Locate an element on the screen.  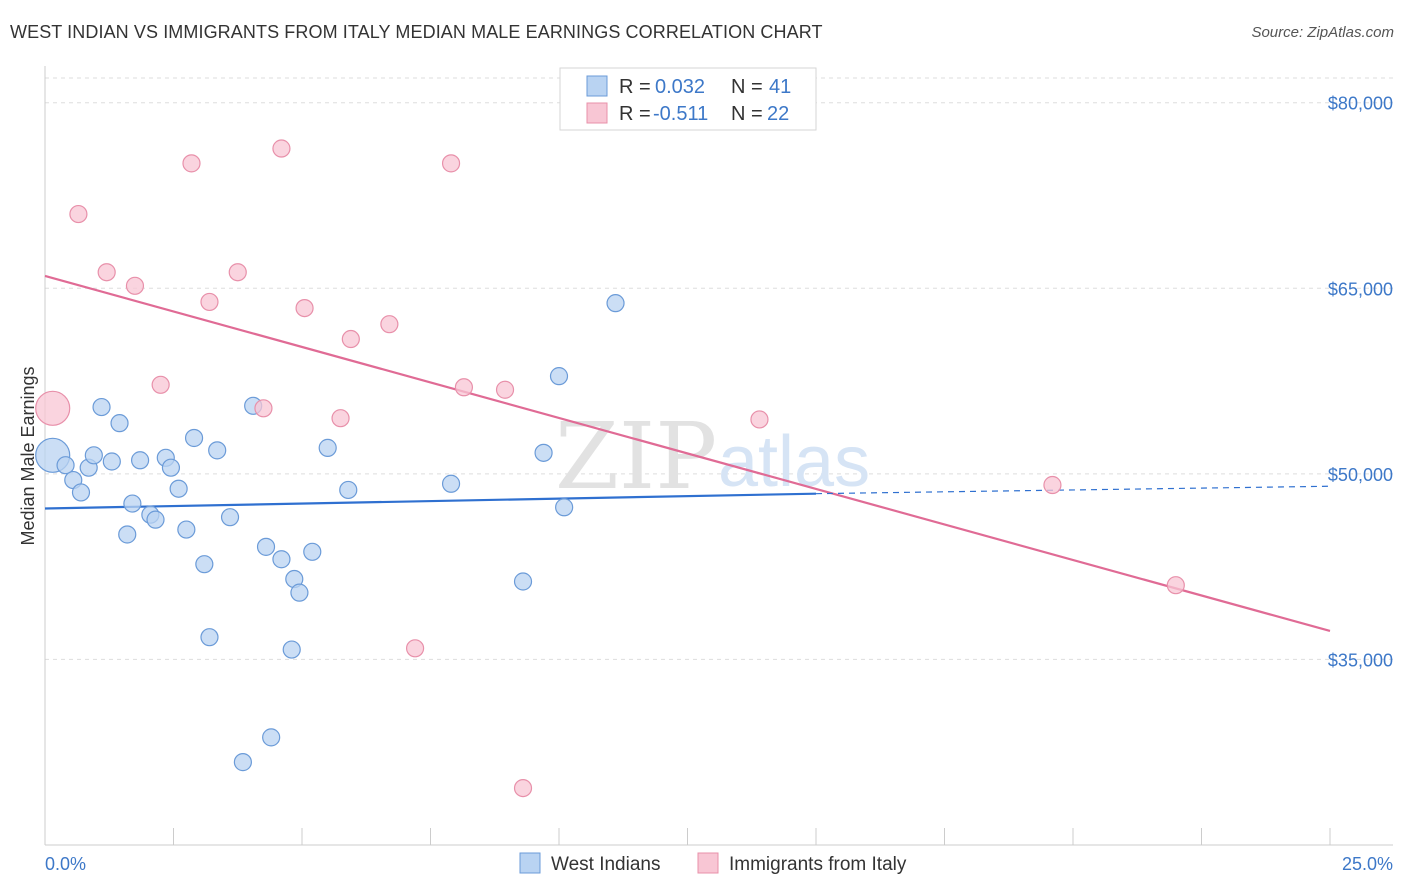
legend-n-value-1: 41 is located at coordinates (780, 87).